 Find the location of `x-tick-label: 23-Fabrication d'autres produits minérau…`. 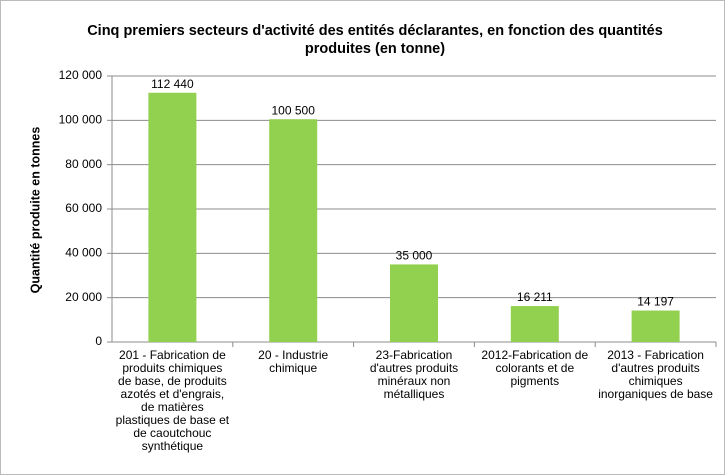

x-tick-label: 23-Fabrication d'autres produits minérau… is located at coordinates (414, 375).